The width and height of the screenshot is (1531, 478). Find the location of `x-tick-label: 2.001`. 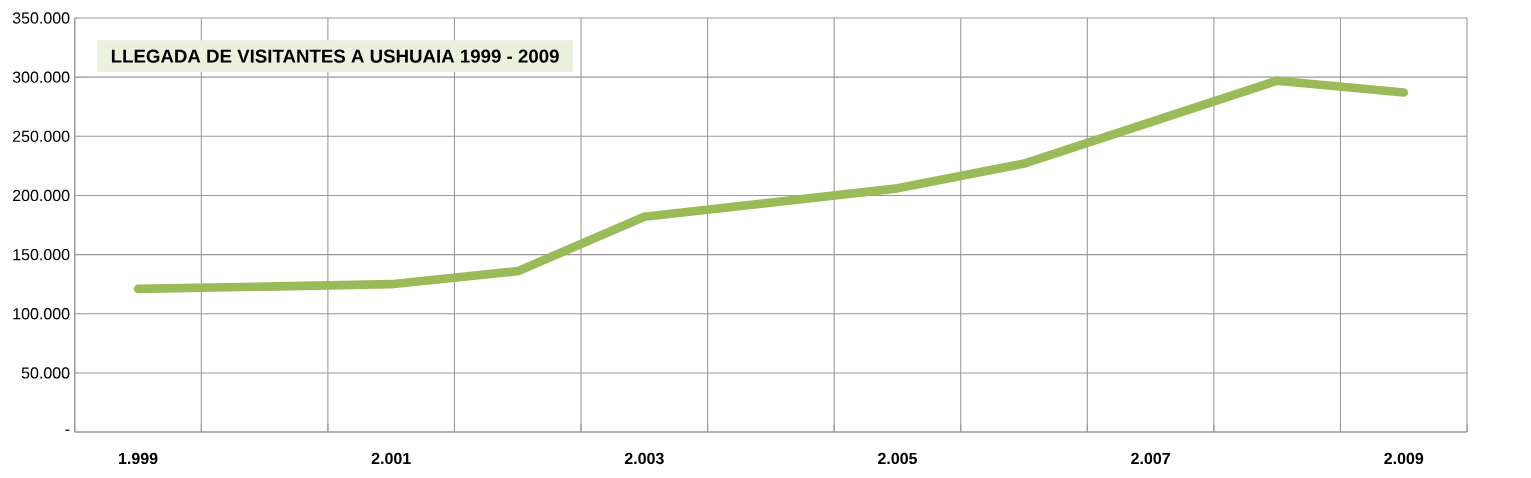

x-tick-label: 2.001 is located at coordinates (391, 458).